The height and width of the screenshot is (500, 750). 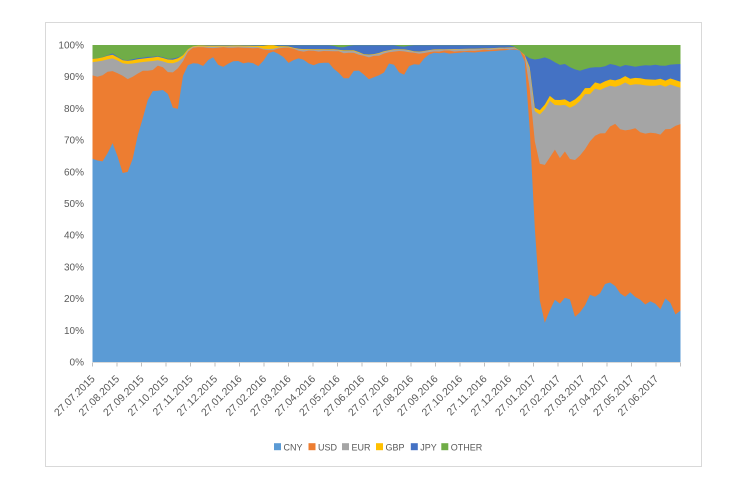 What do you see at coordinates (395, 447) in the screenshot?
I see `svg-text: GBP` at bounding box center [395, 447].